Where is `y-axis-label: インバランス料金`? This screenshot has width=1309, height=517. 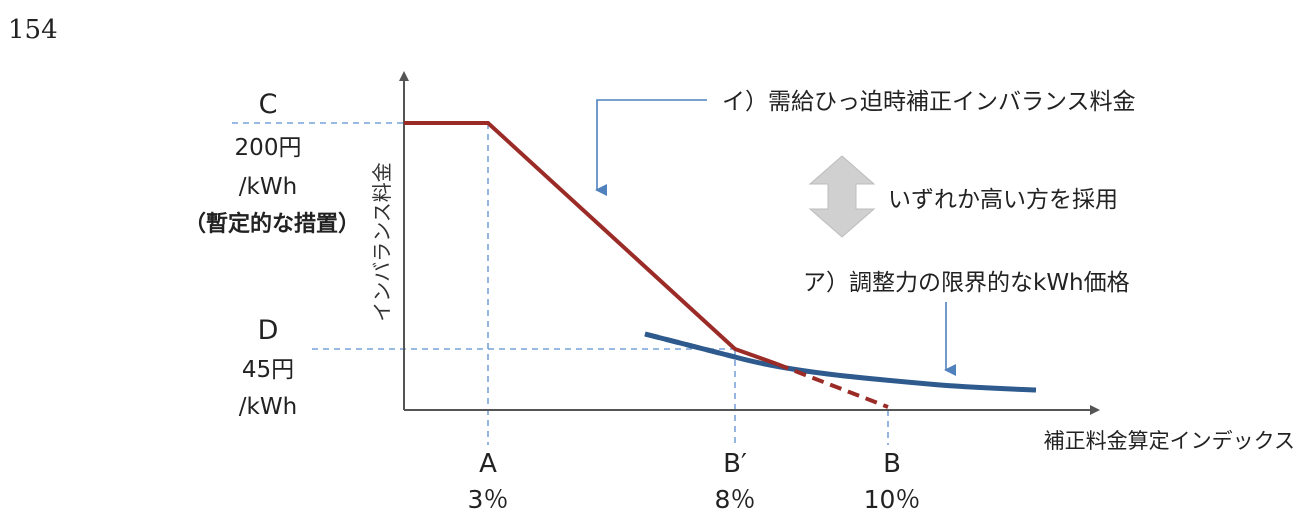
y-axis-label: インバランス料金 is located at coordinates (382, 242).